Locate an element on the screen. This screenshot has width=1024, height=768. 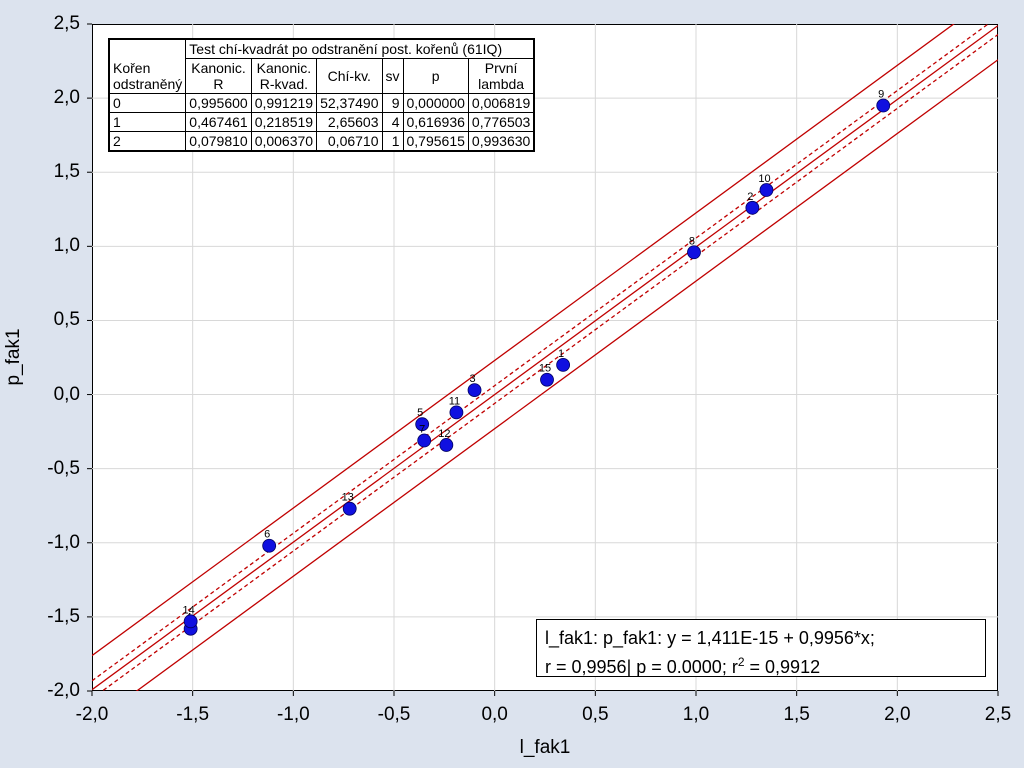
column-header-line1: sv is located at coordinates (392, 76).